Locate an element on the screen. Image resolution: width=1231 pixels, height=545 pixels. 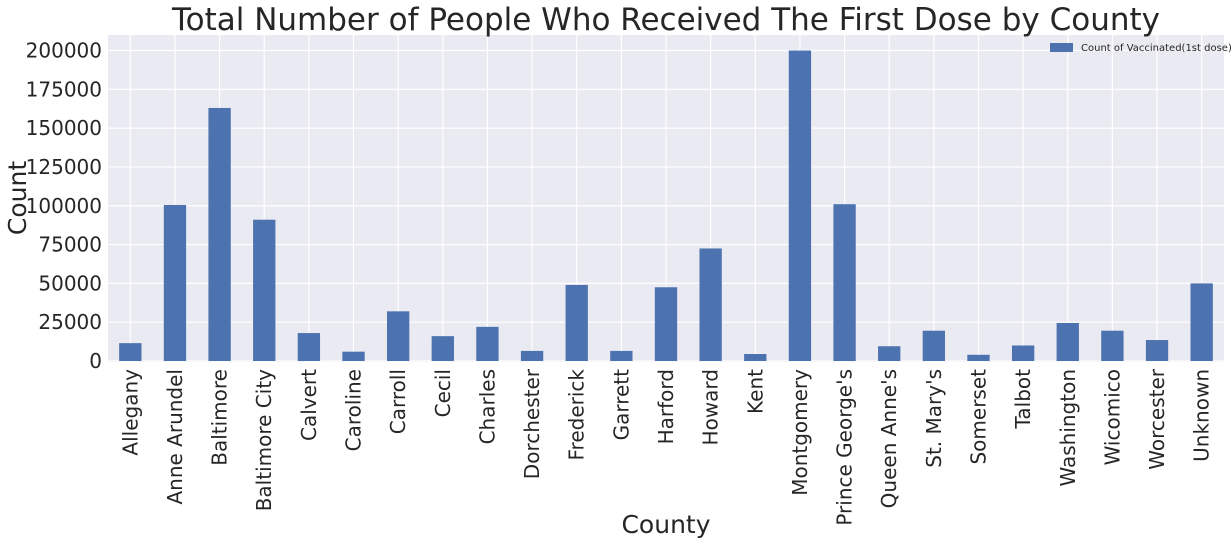
y-tick-label: 75000 is located at coordinates (70, 245).